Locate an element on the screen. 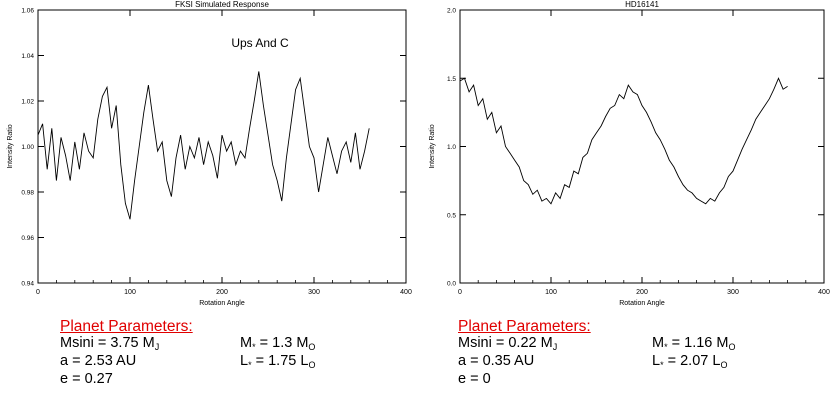 This screenshot has height=403, width=833. a-value: a = 0.35 AU is located at coordinates (496, 361).